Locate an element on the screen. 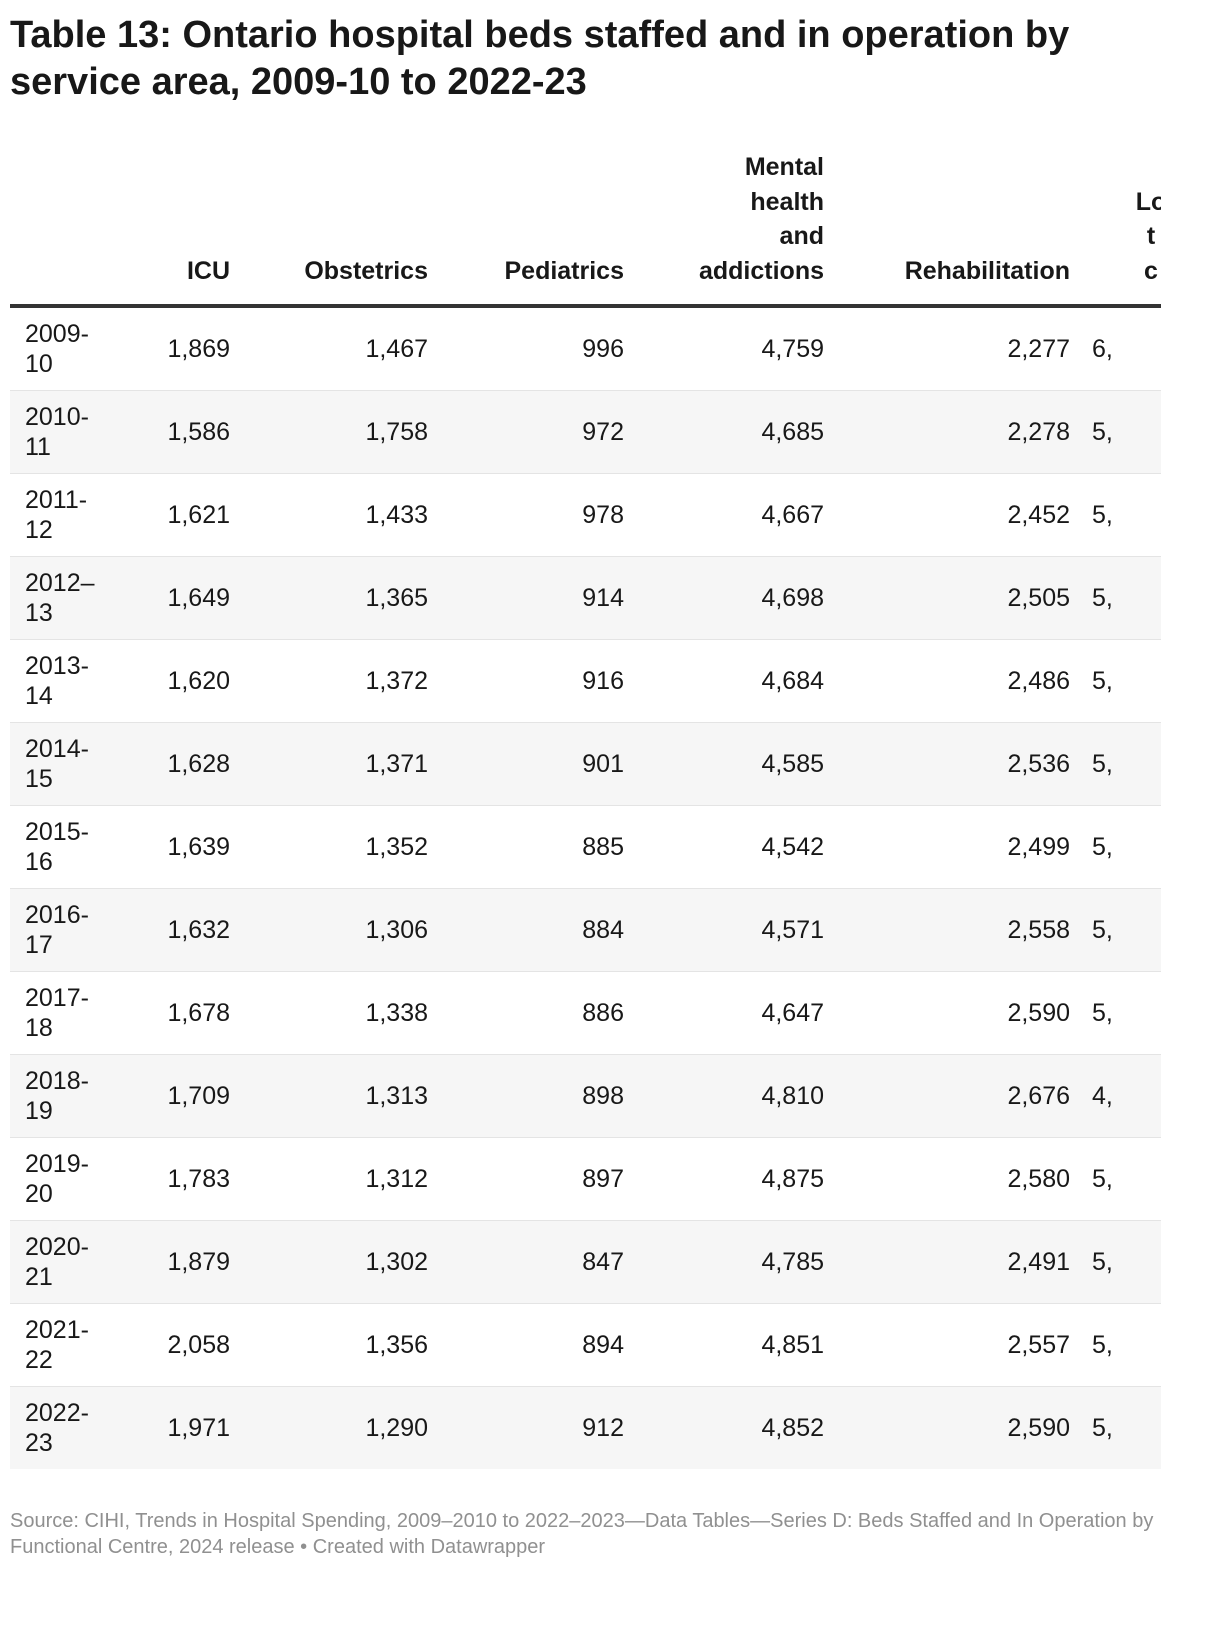 This screenshot has height=1634, width=1220. value-cell: 1,313 is located at coordinates (329, 1096).